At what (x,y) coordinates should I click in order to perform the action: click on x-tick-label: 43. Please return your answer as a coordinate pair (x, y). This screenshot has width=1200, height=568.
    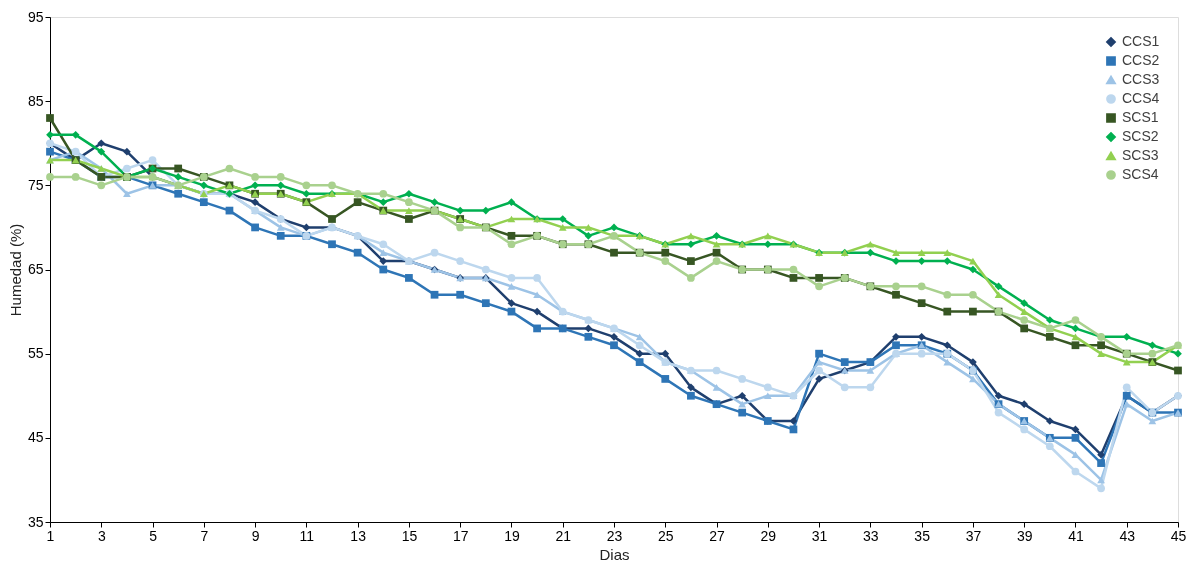
    Looking at the image, I should click on (1127, 535).